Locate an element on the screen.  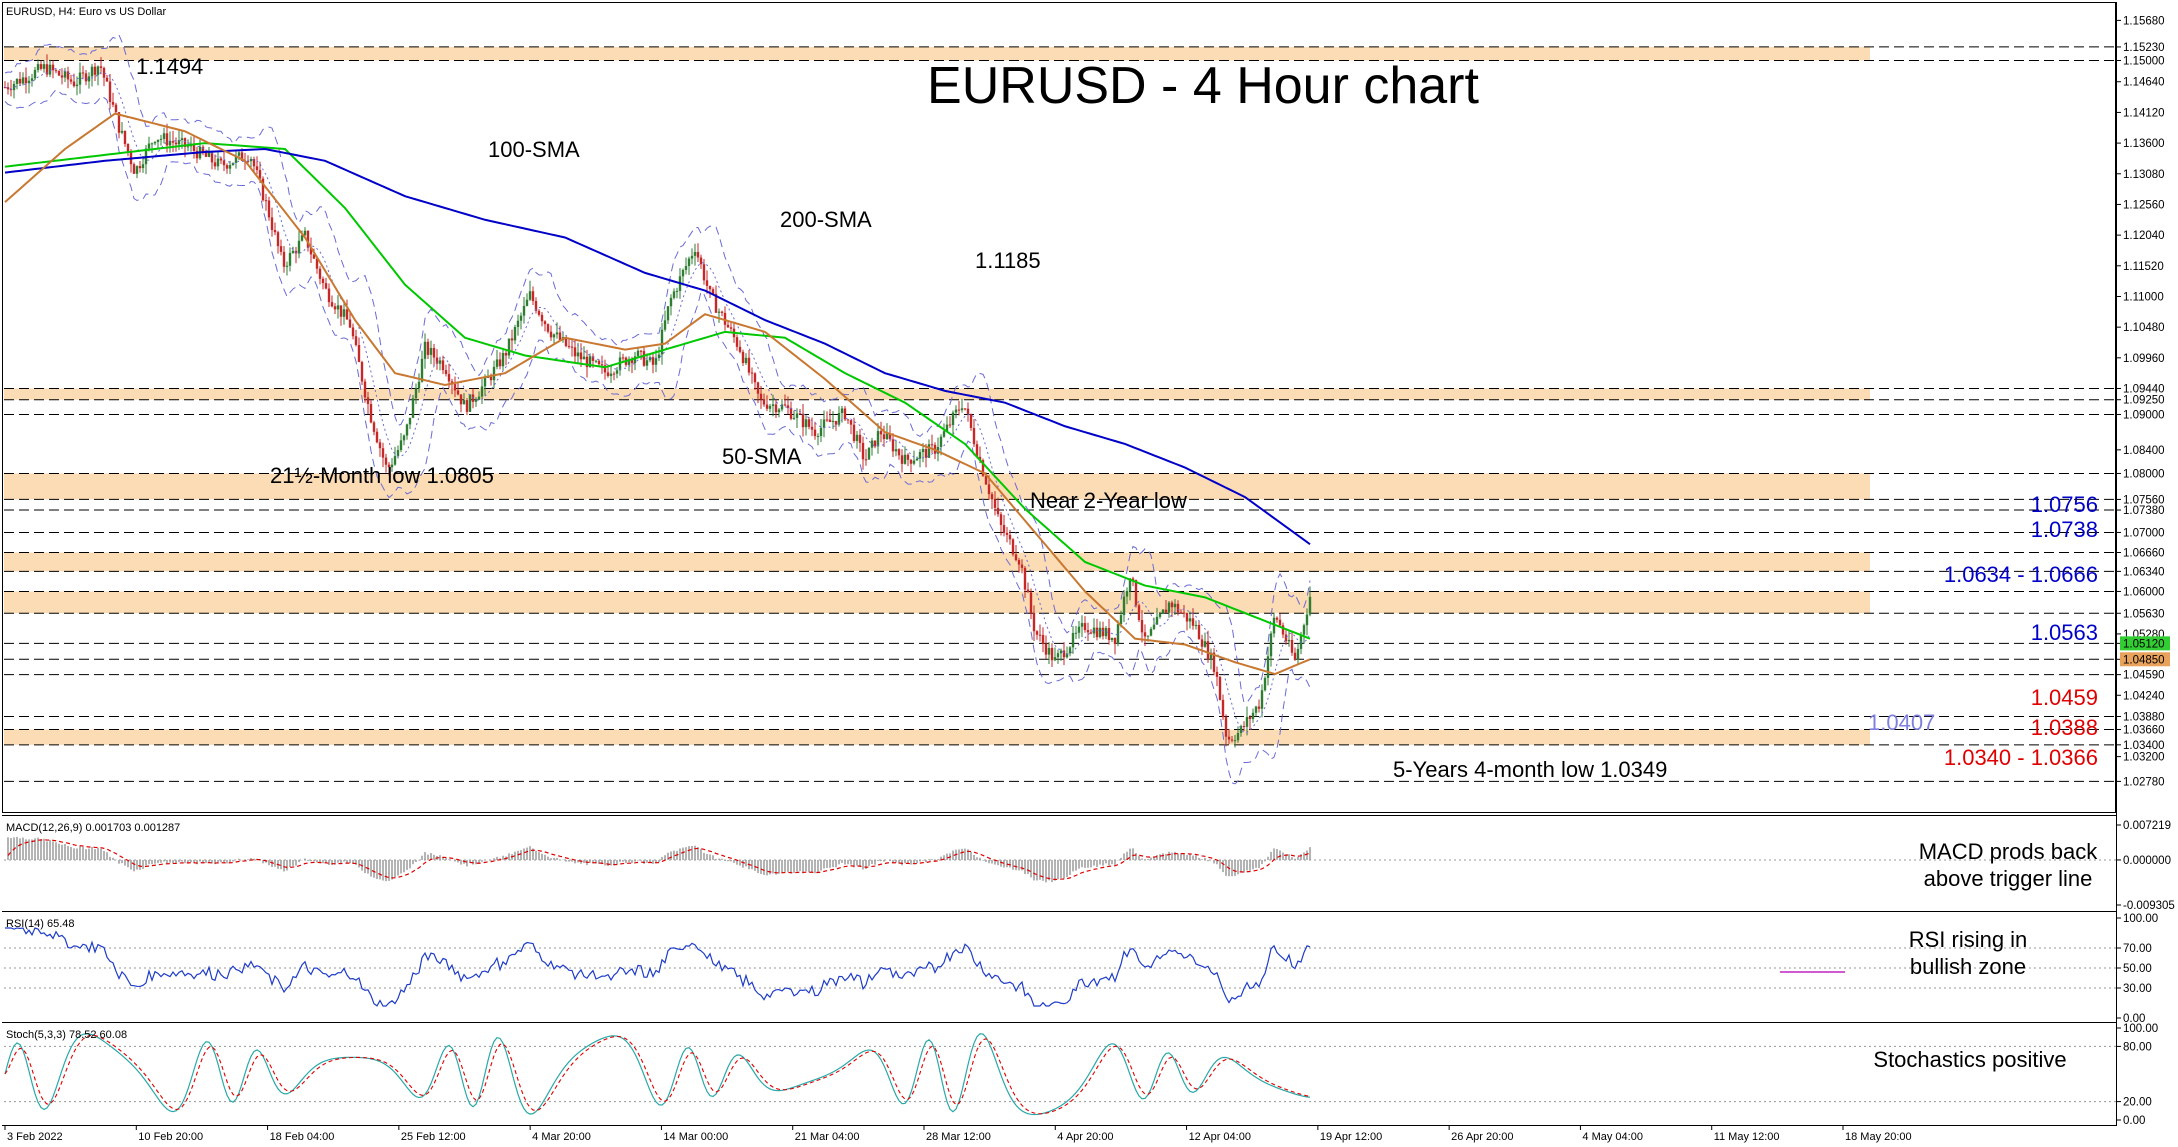
time-tick-label-14: 18 May 20:00 is located at coordinates (1878, 1137).